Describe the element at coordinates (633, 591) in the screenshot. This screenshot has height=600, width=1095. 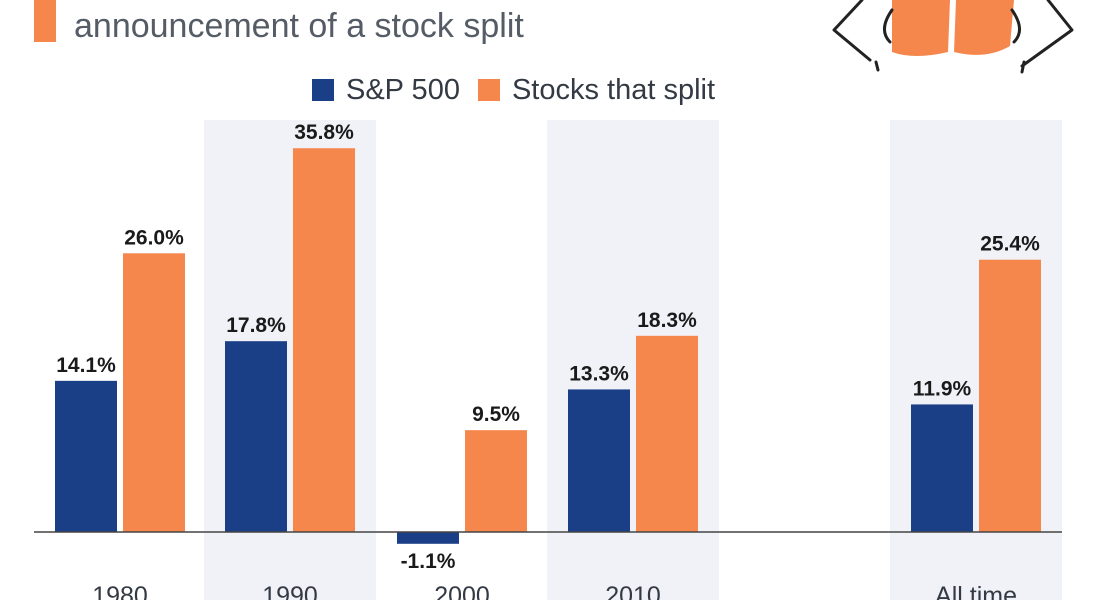
I see `x-tick-label-3: 2010` at that location.